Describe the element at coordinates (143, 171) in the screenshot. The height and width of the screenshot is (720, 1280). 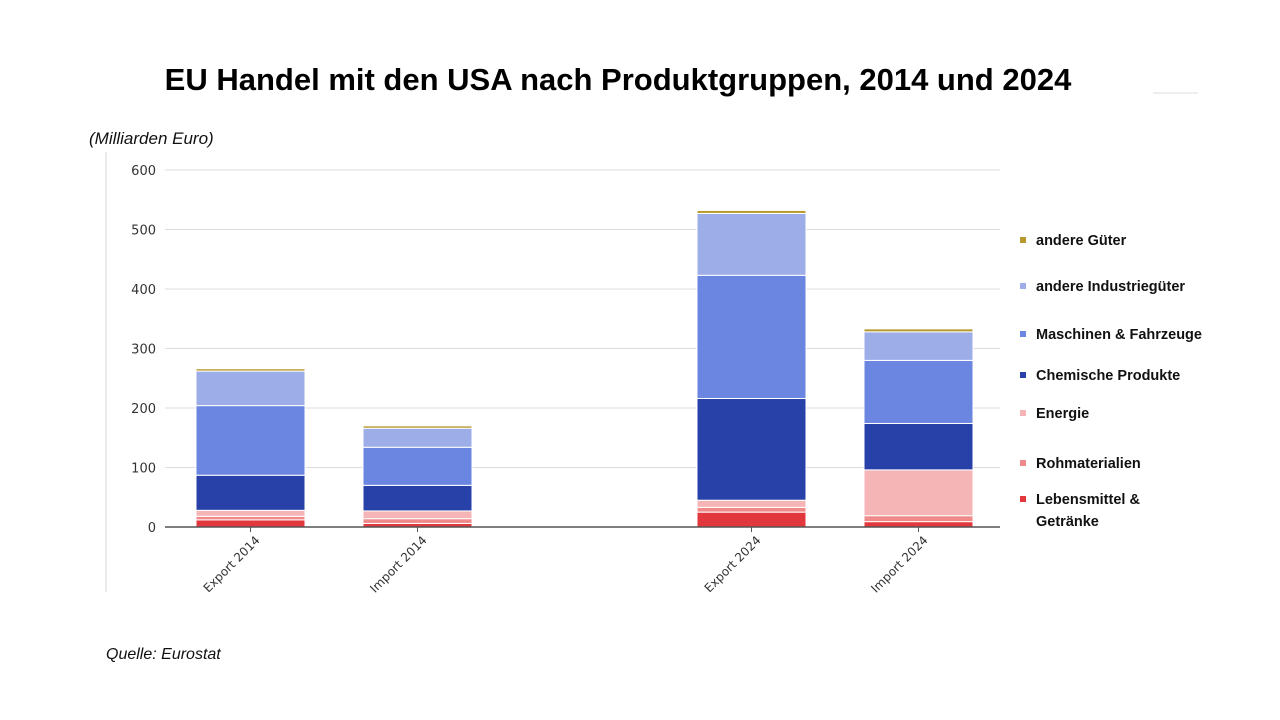
I see `y-tick-label: 600` at that location.